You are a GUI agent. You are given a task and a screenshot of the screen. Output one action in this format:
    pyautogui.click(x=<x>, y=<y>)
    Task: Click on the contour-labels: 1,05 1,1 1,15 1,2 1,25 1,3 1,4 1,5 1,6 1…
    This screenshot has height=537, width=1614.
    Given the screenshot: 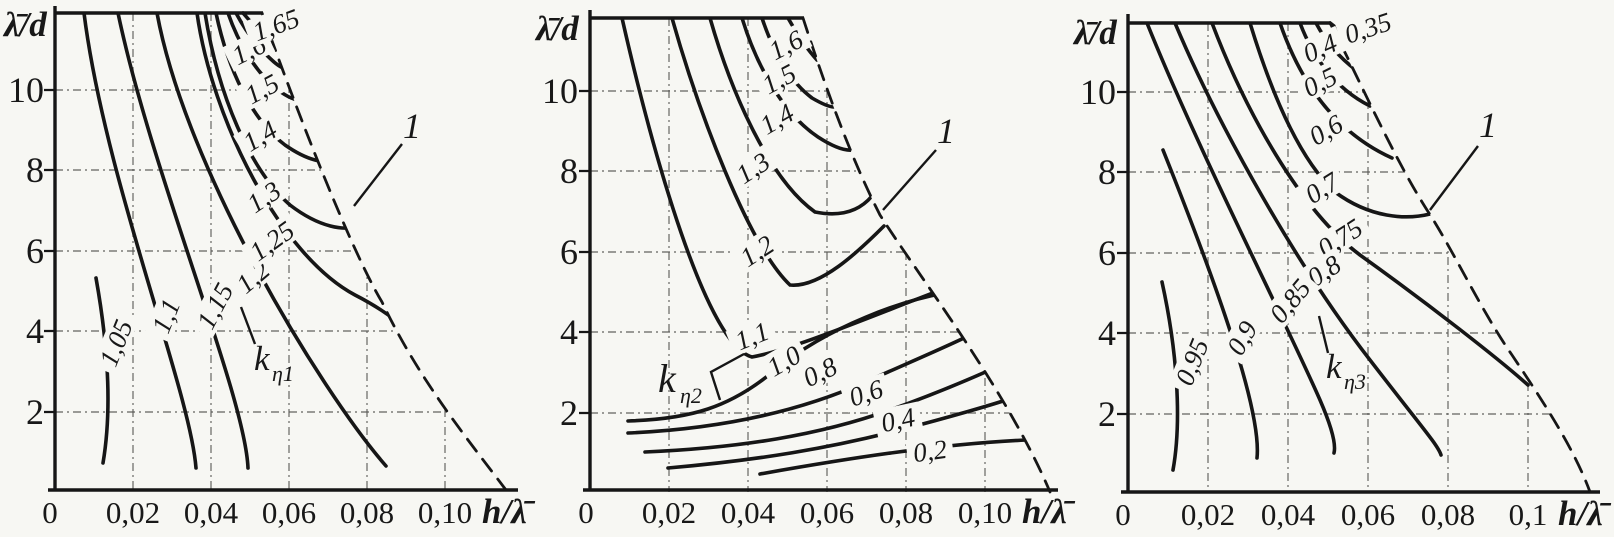 What is the action you would take?
    pyautogui.click(x=200, y=188)
    